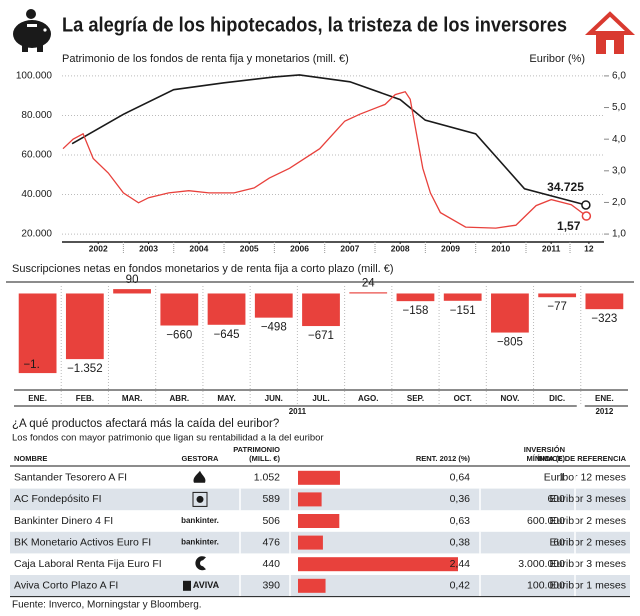 The height and width of the screenshot is (616, 640). I want to click on x-tick-label: 2002, so click(98, 248).